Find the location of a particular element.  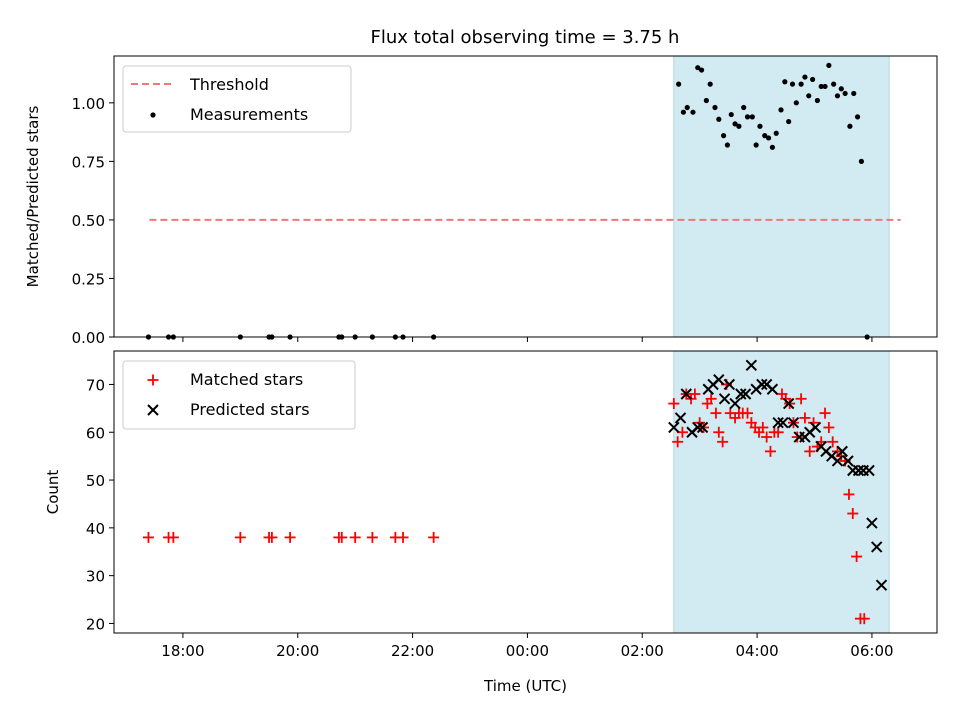

legend-measurement-swatch is located at coordinates (153, 115).